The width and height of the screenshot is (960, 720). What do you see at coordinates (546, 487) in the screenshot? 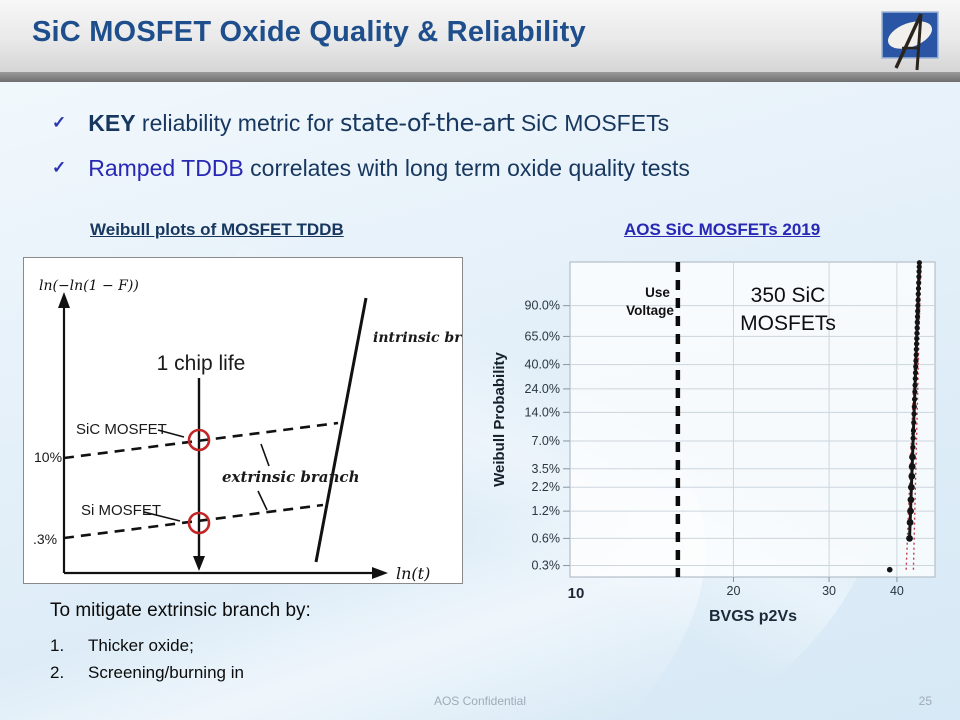
I see `y-tick-label: 2.2%` at bounding box center [546, 487].